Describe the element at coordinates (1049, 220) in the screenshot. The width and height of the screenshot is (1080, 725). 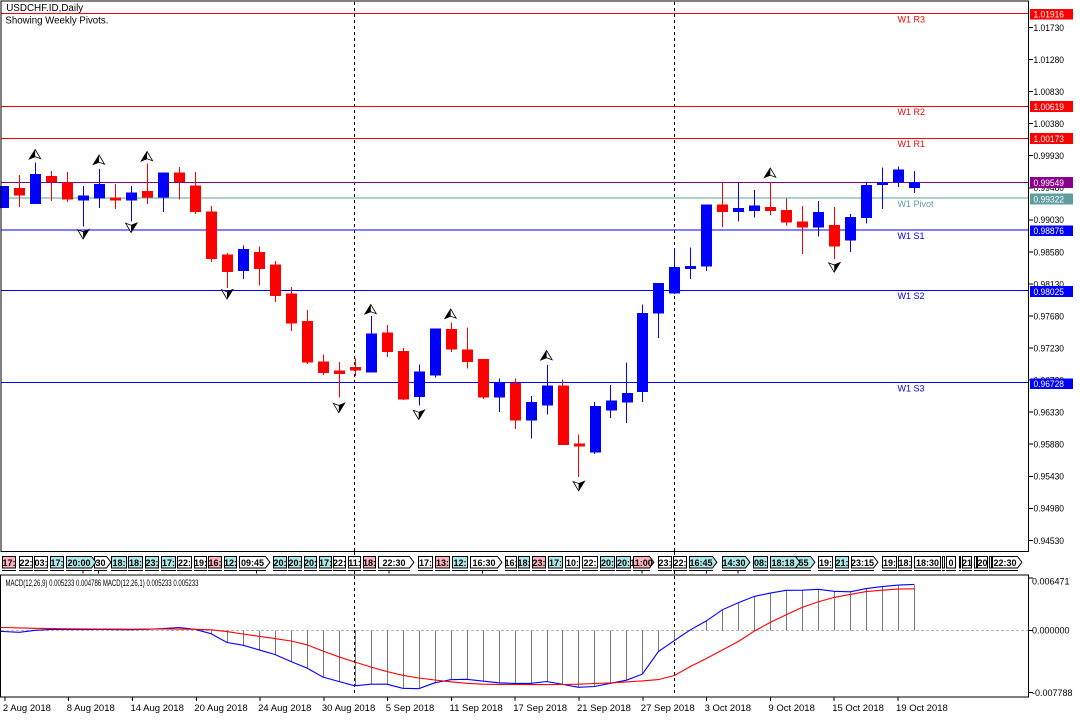
I see `svg-text: 0.99030` at that location.